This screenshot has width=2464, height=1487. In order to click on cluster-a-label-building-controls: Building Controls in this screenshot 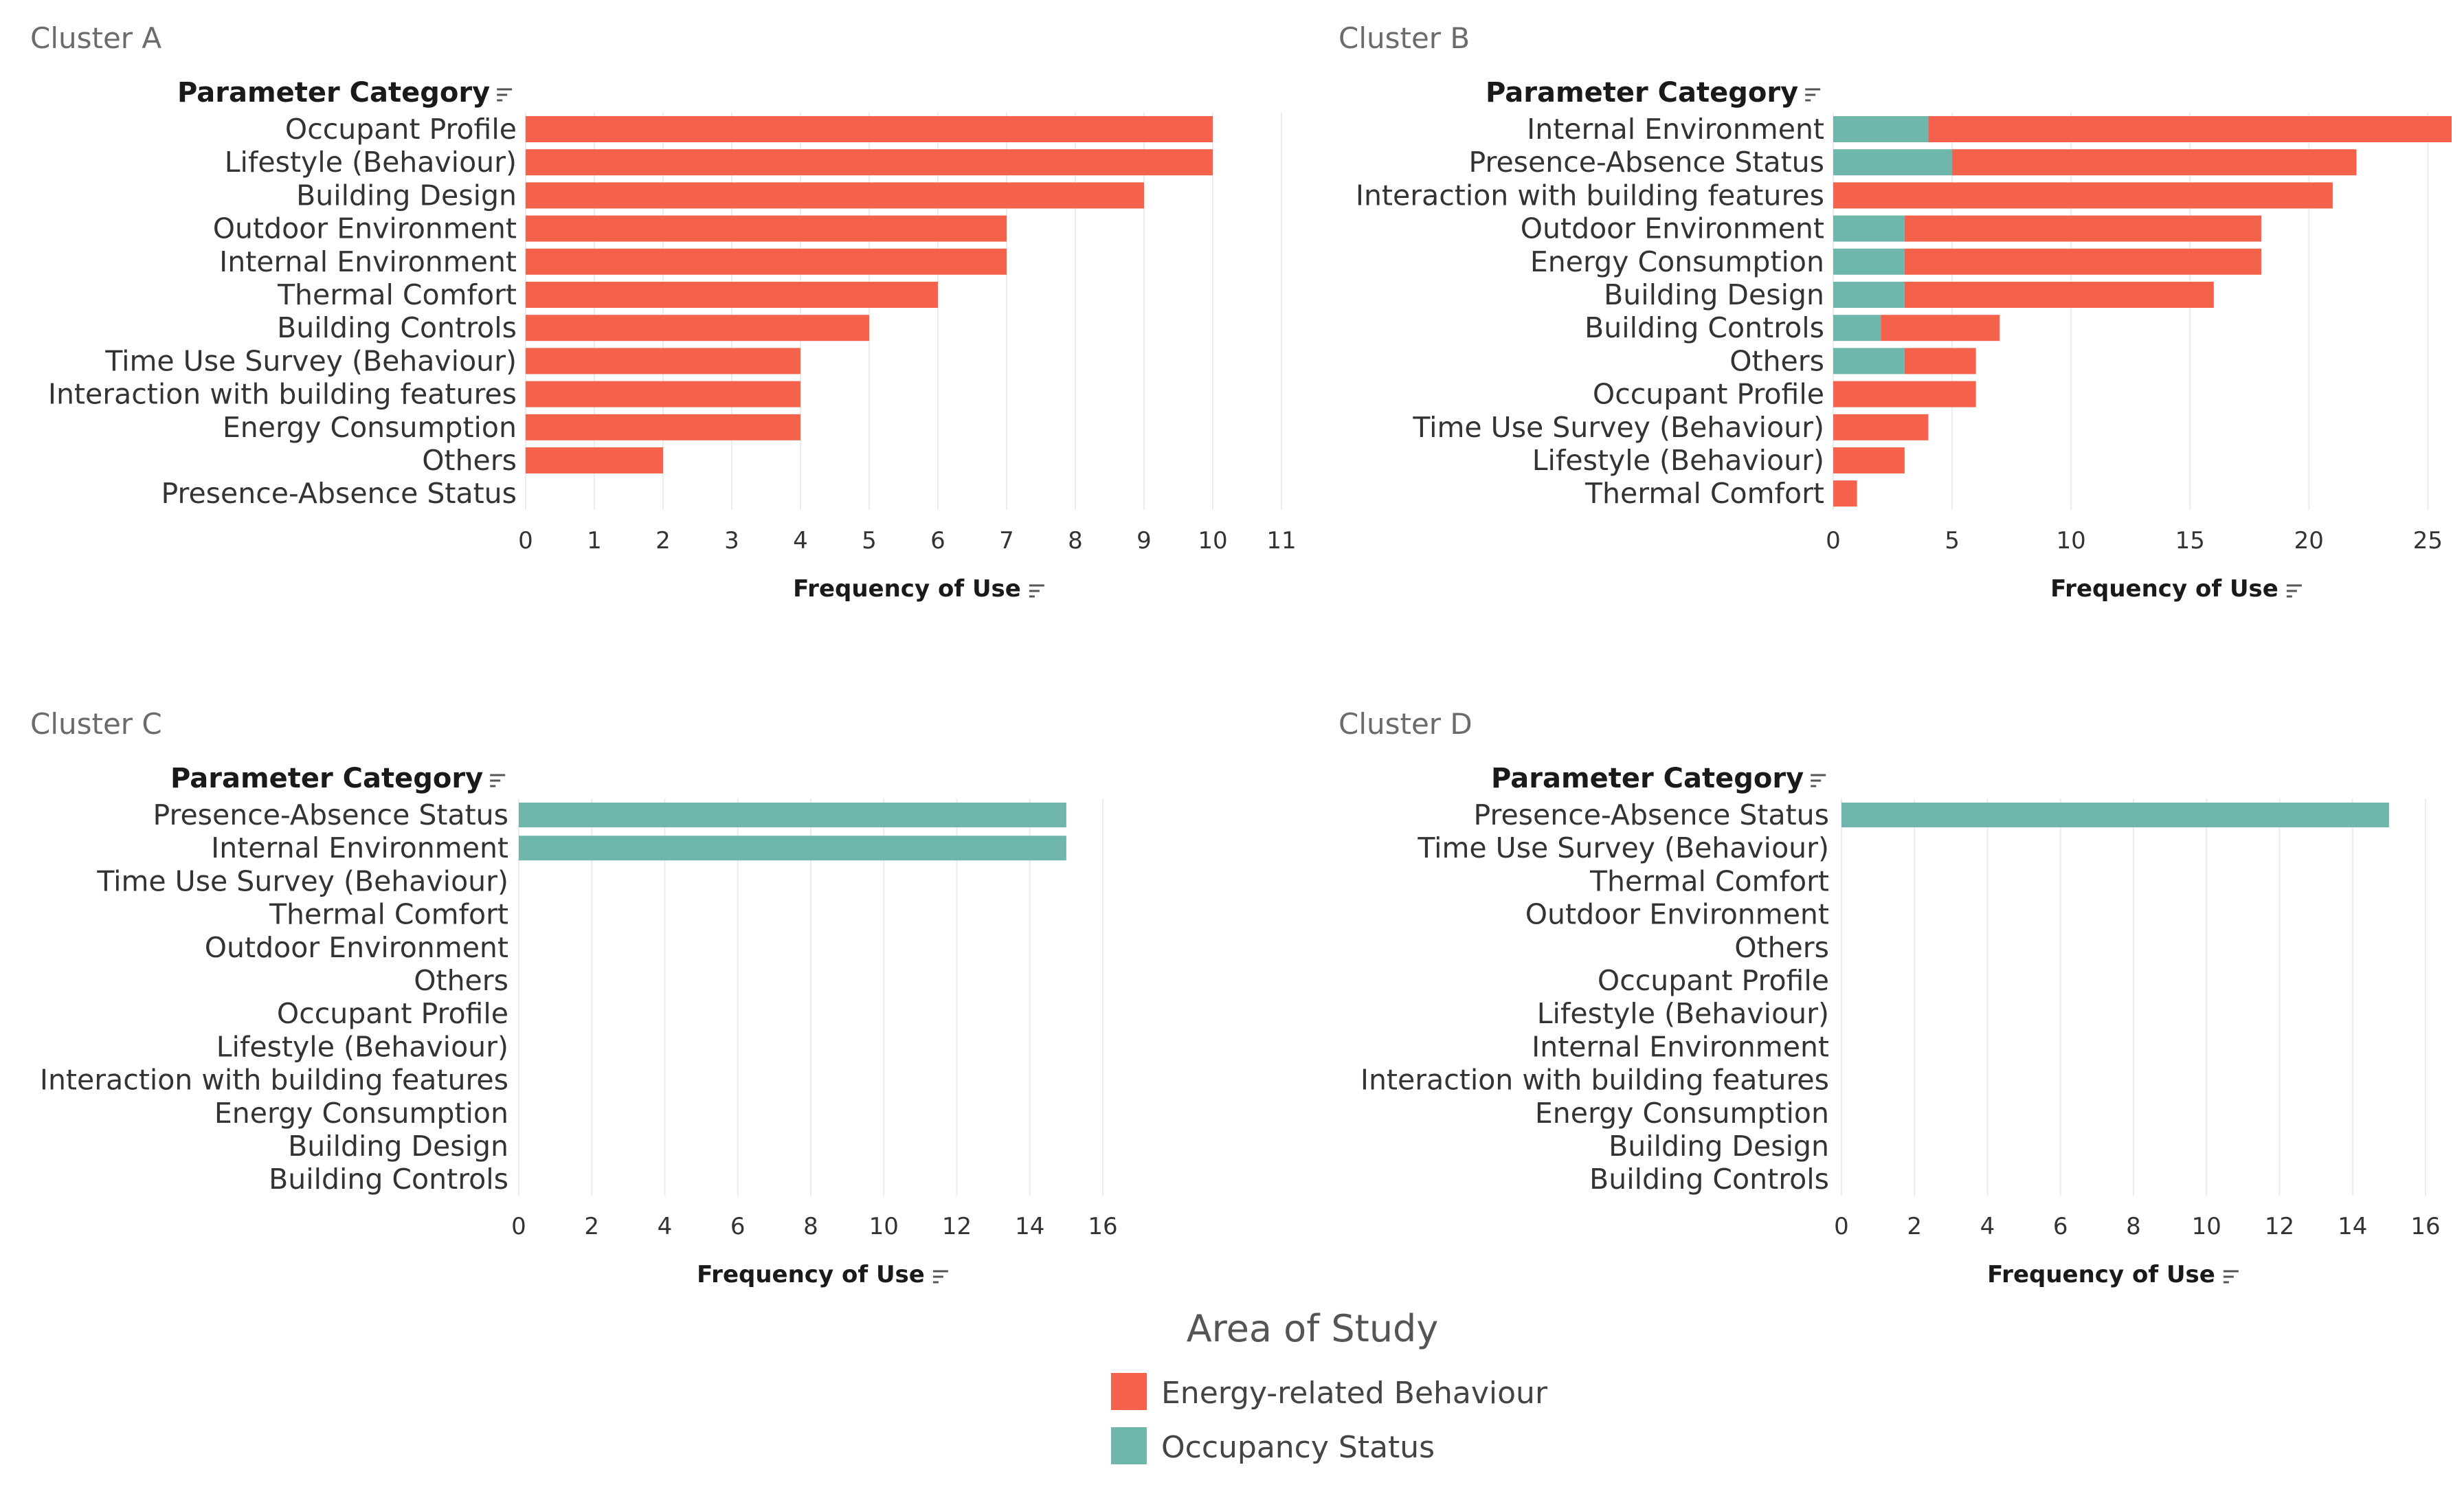, I will do `click(397, 327)`.